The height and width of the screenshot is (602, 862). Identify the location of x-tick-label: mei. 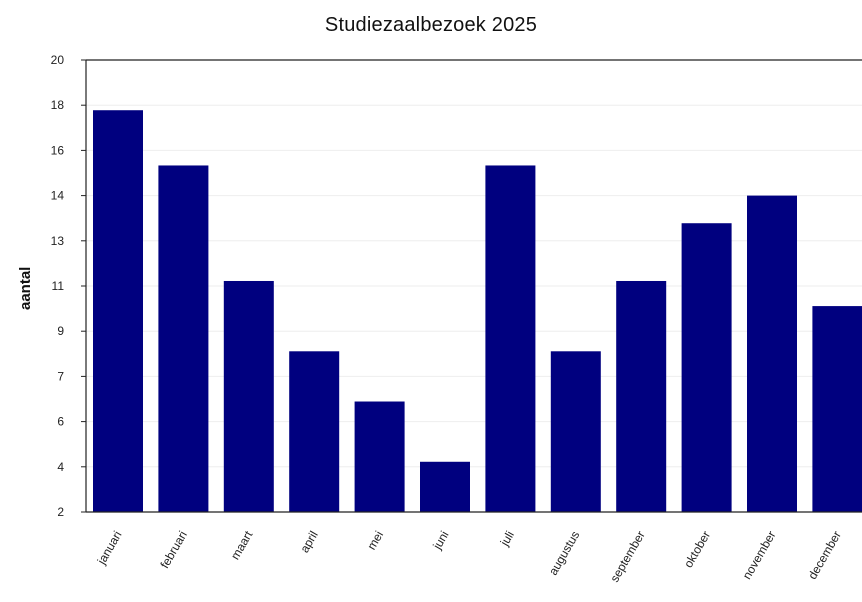
(375, 541).